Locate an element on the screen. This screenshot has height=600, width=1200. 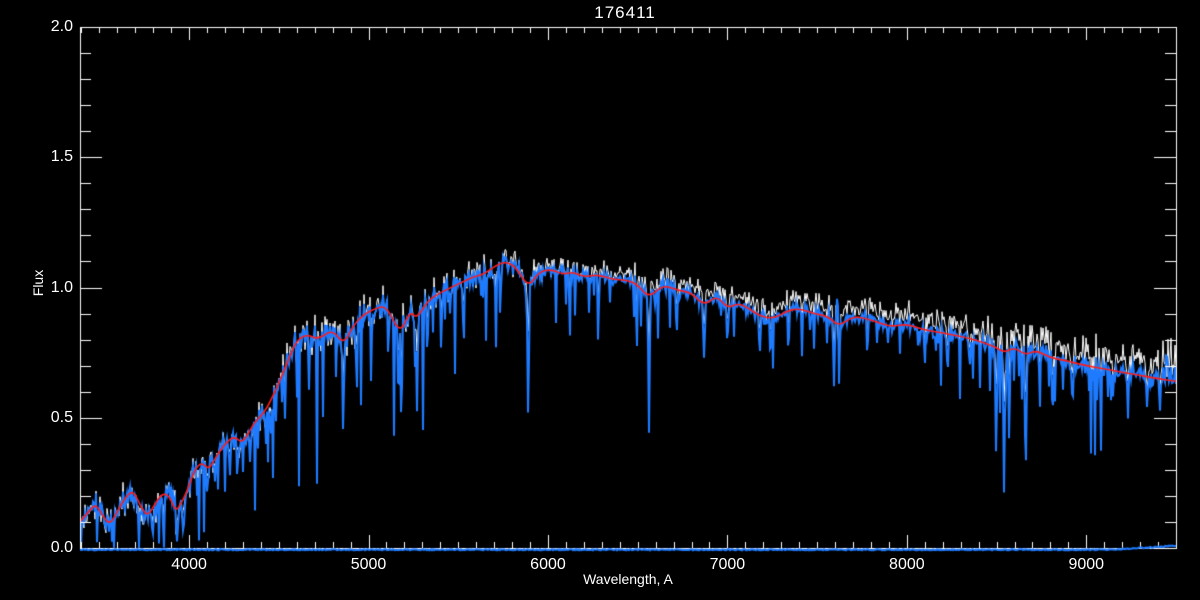
y-tick-label: 1.5 is located at coordinates (61, 157).